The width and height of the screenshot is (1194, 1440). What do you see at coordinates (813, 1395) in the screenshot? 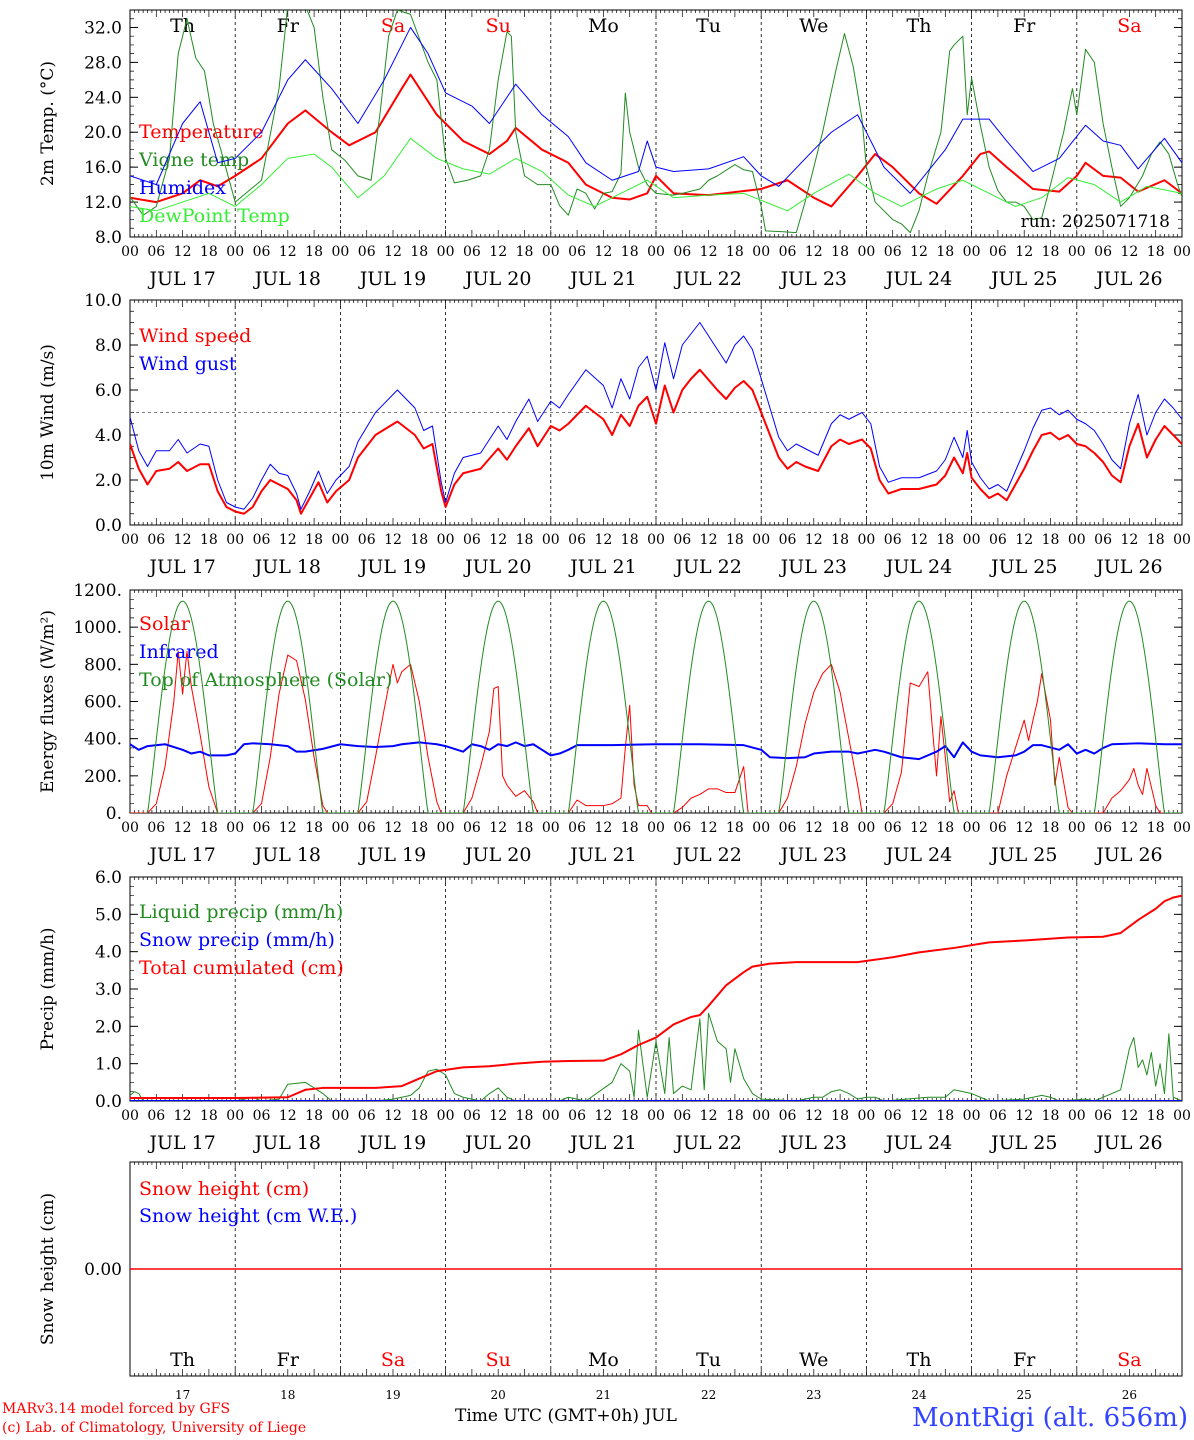
I see `day-number: 23` at bounding box center [813, 1395].